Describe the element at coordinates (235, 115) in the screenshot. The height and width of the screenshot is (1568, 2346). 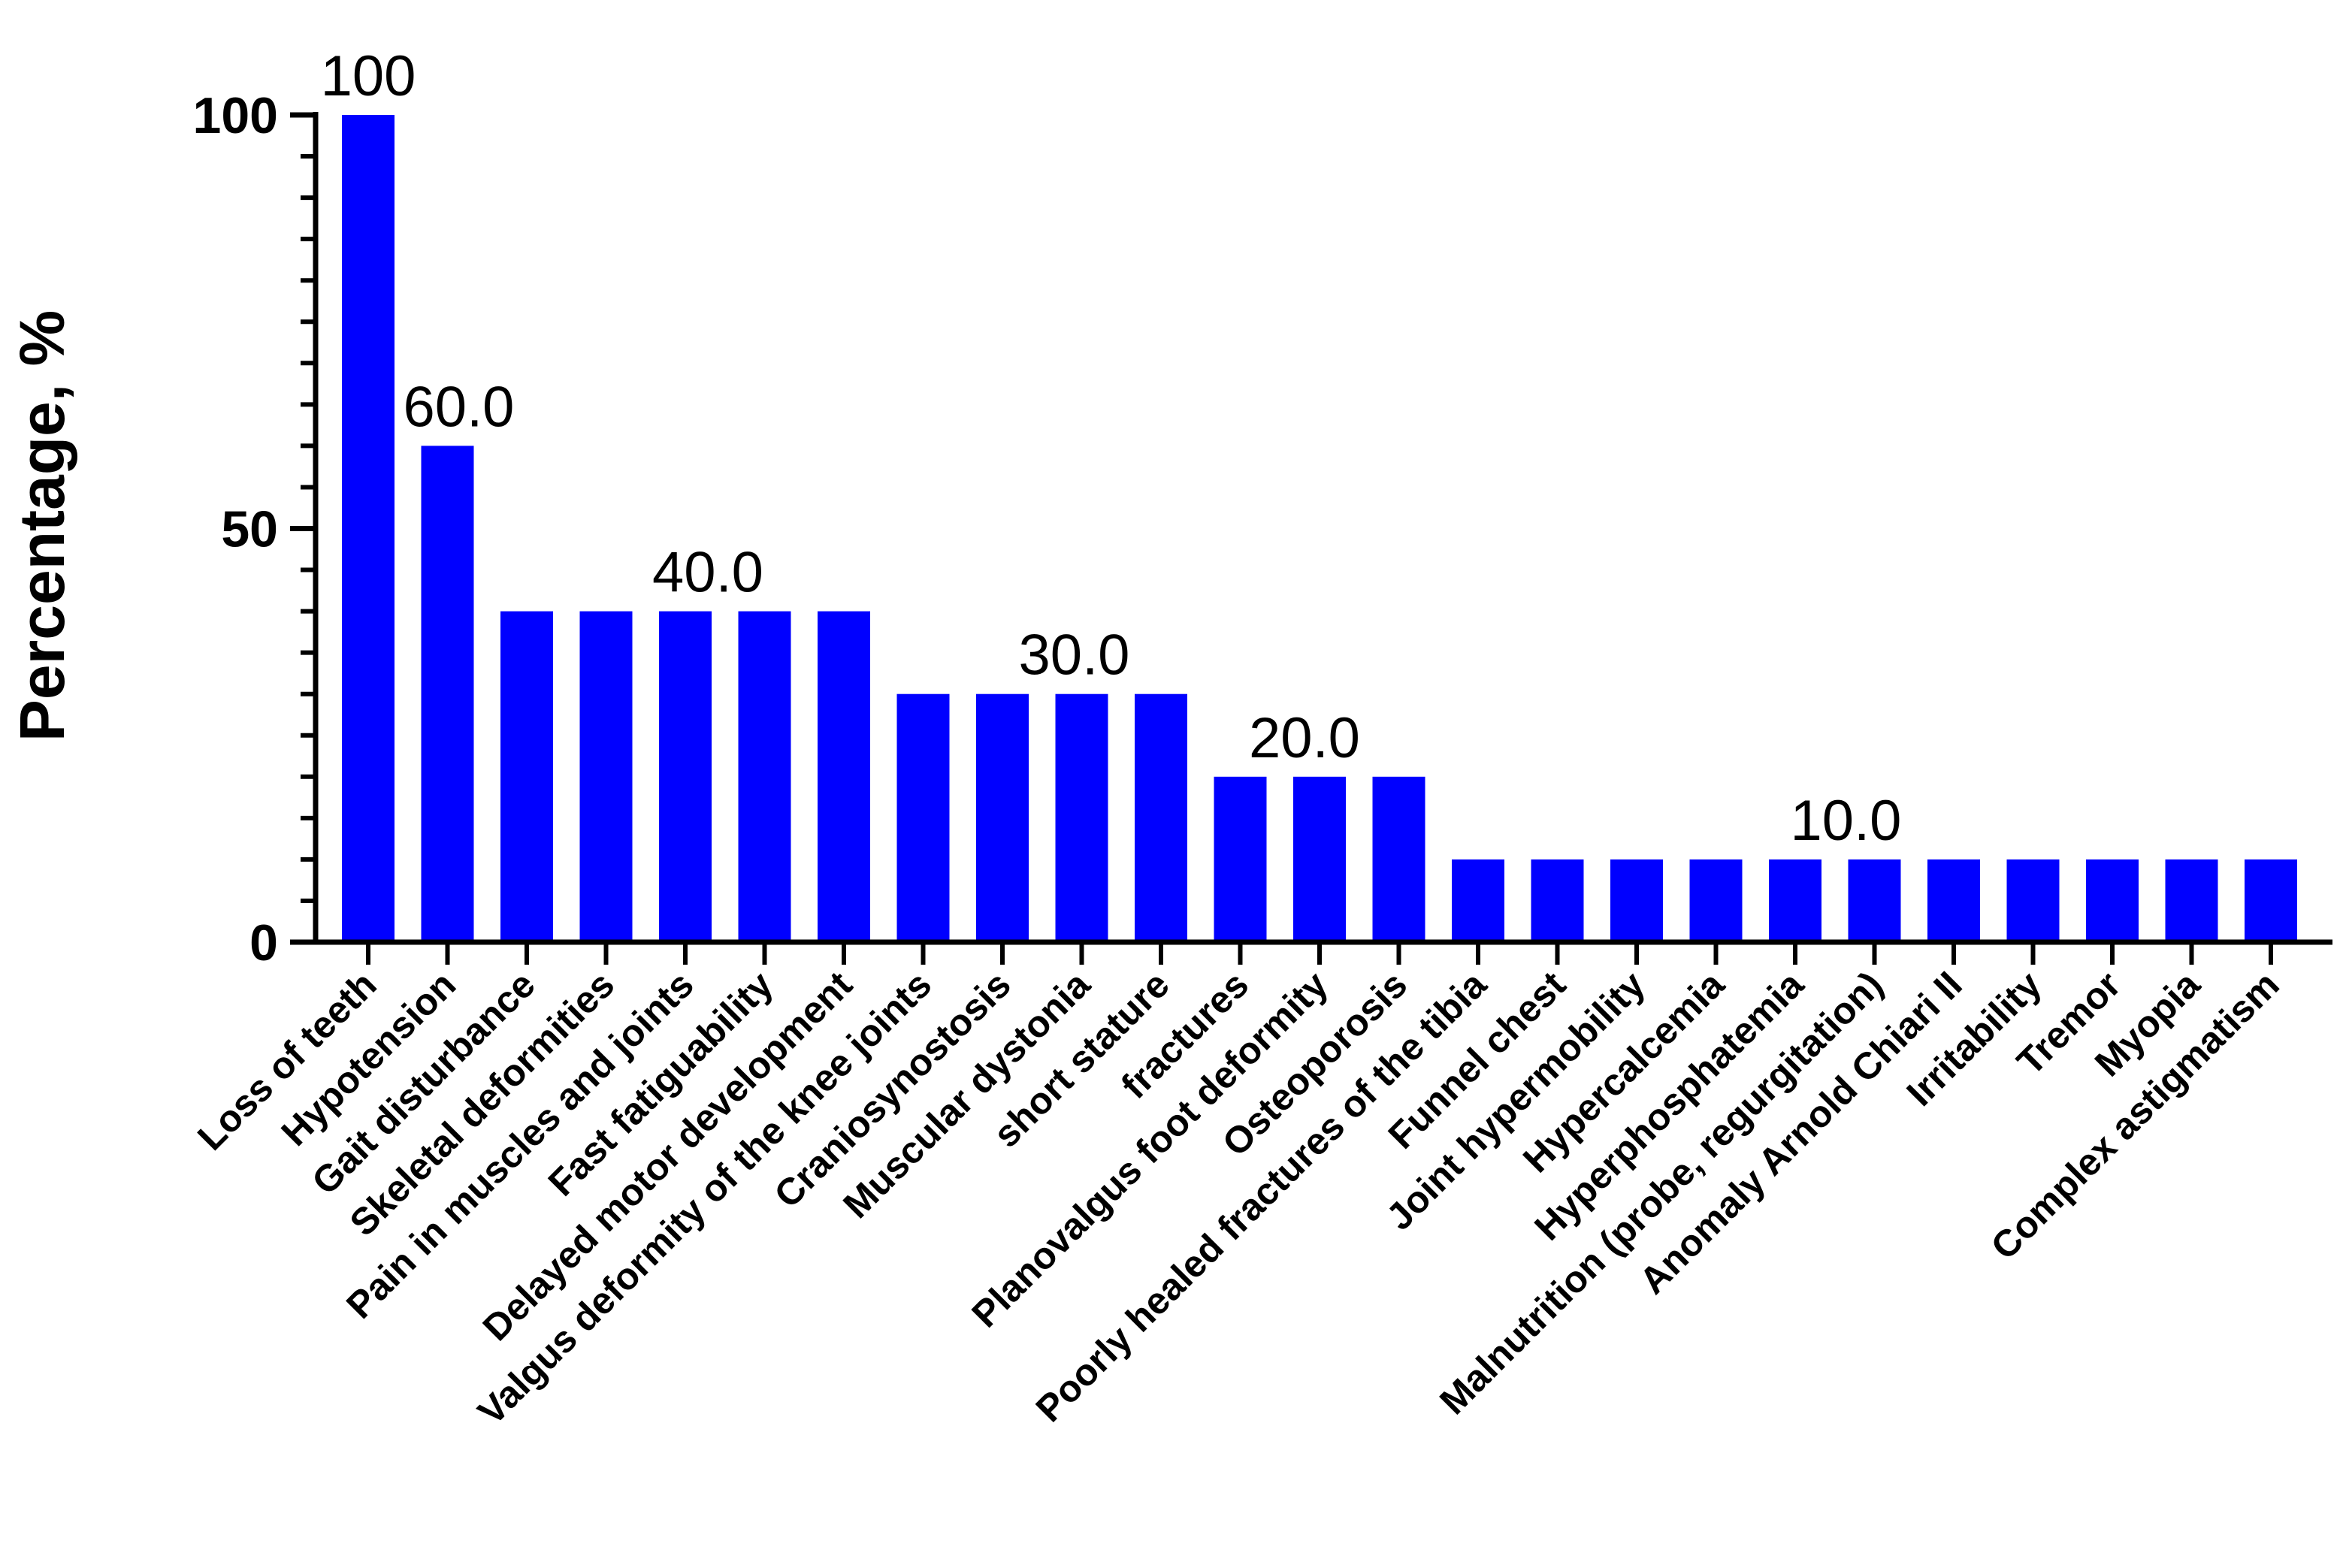
I see `y-tick-label: 100` at that location.